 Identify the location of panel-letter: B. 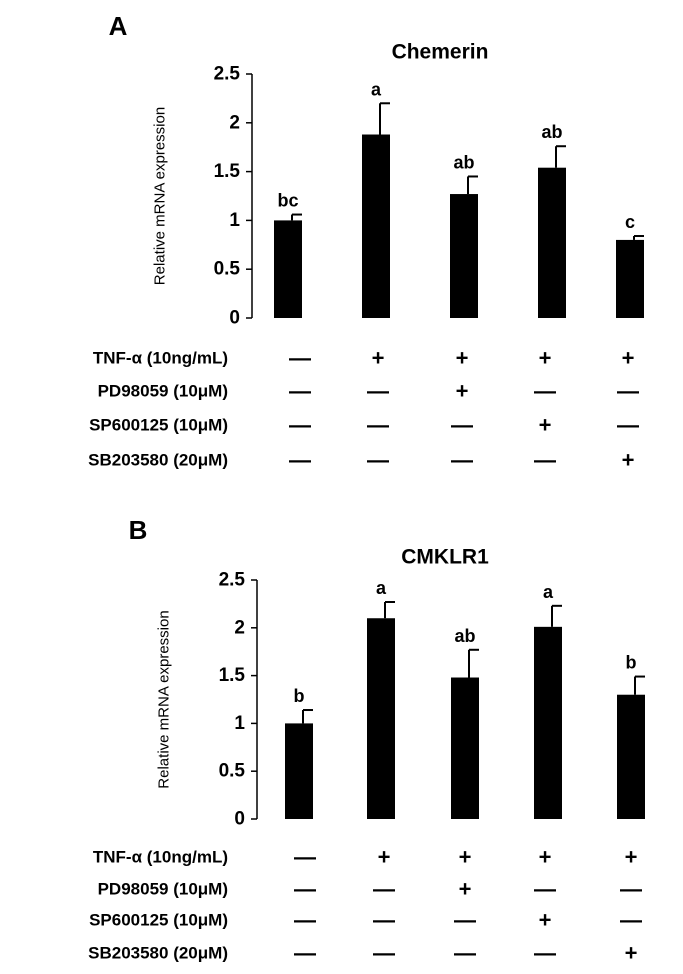
(138, 530).